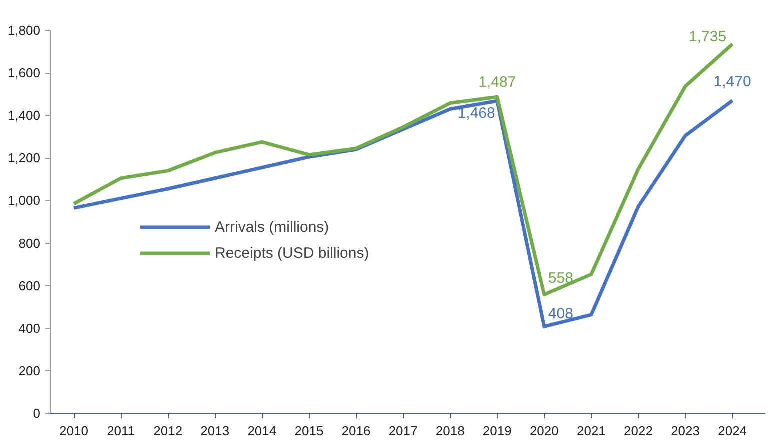 The height and width of the screenshot is (443, 775). I want to click on x-tick-label: 2013, so click(215, 431).